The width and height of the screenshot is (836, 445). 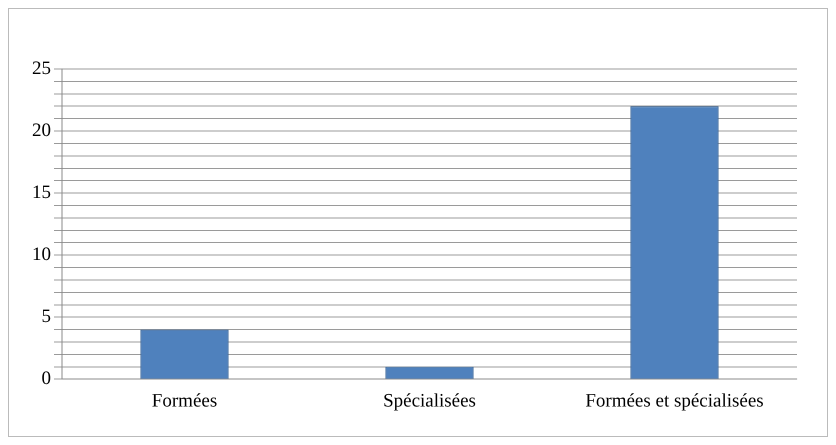 What do you see at coordinates (41, 255) in the screenshot?
I see `y-tick-label: 10` at bounding box center [41, 255].